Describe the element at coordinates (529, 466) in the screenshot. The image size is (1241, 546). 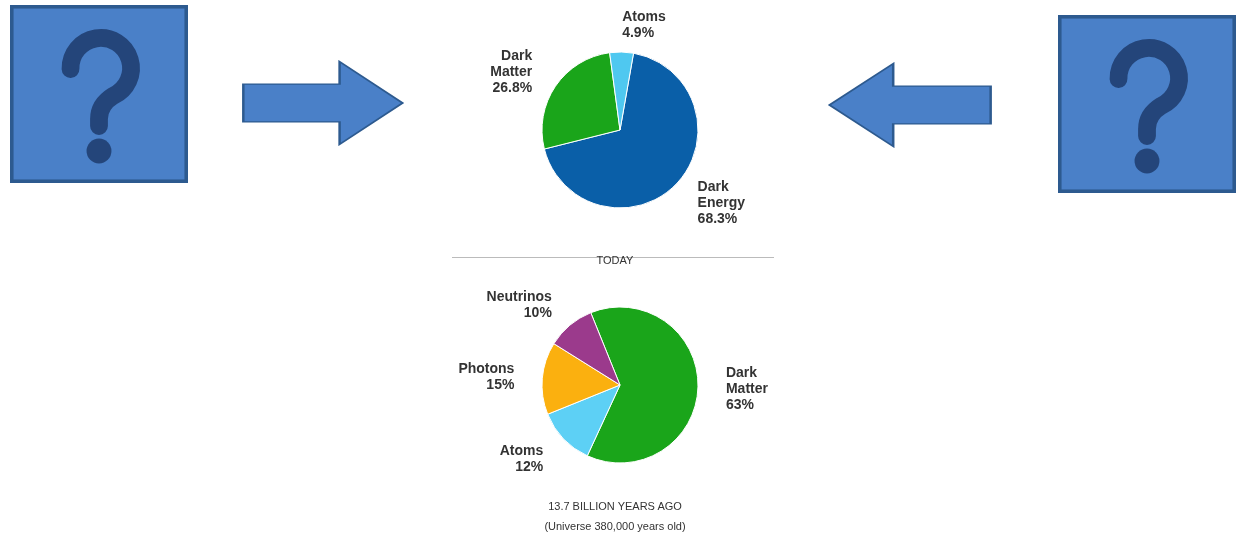
I see `data-label: 12%` at that location.